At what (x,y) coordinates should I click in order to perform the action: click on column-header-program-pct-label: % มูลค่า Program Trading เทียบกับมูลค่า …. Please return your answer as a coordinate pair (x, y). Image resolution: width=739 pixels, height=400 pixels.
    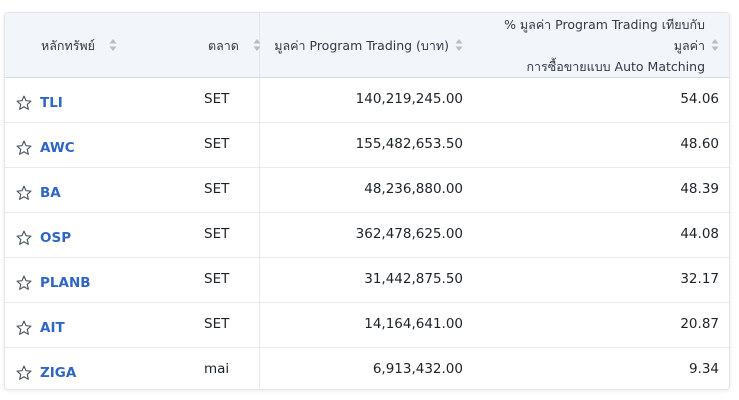
    Looking at the image, I should click on (589, 45).